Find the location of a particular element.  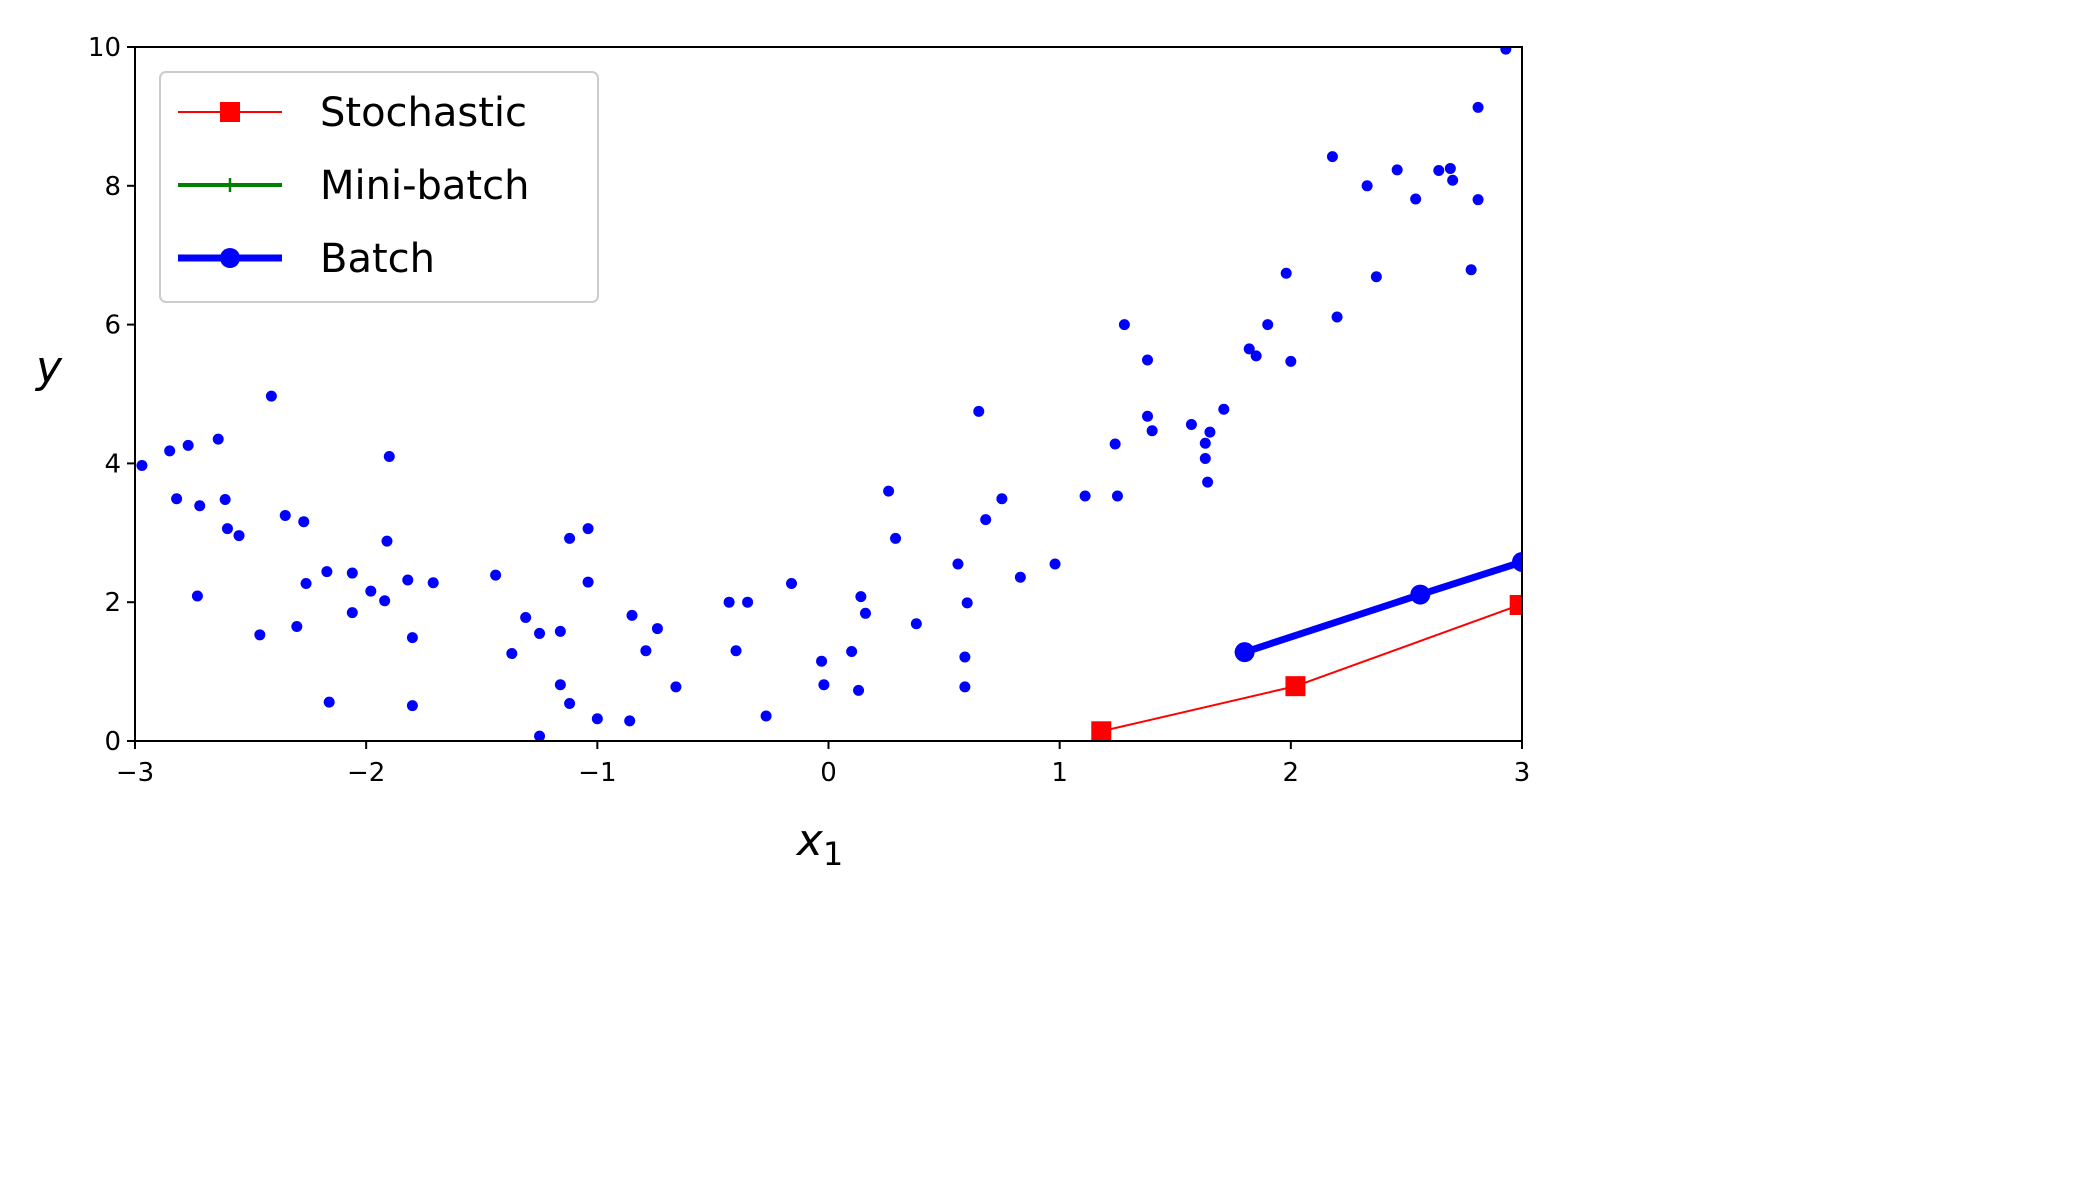

y-tick-label: 4 is located at coordinates (112, 464).